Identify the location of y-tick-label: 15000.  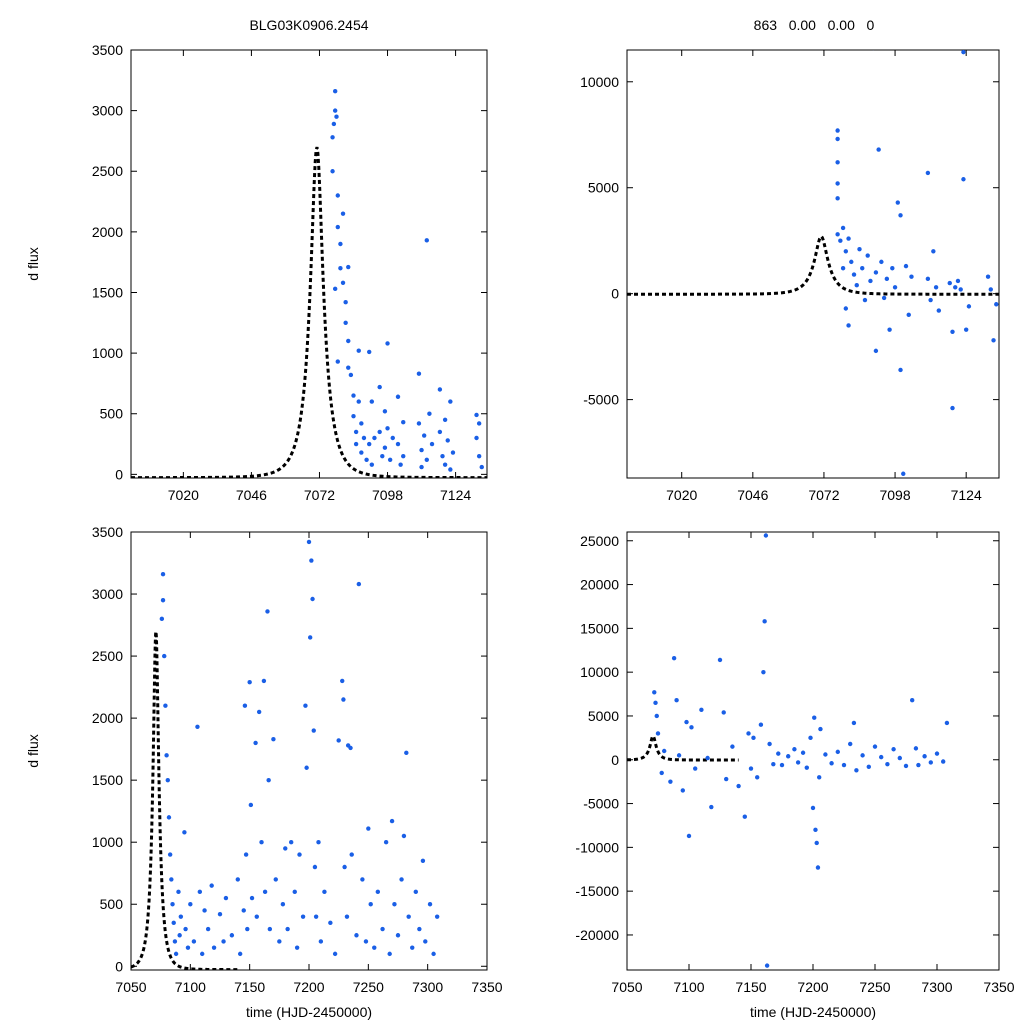
(599, 628).